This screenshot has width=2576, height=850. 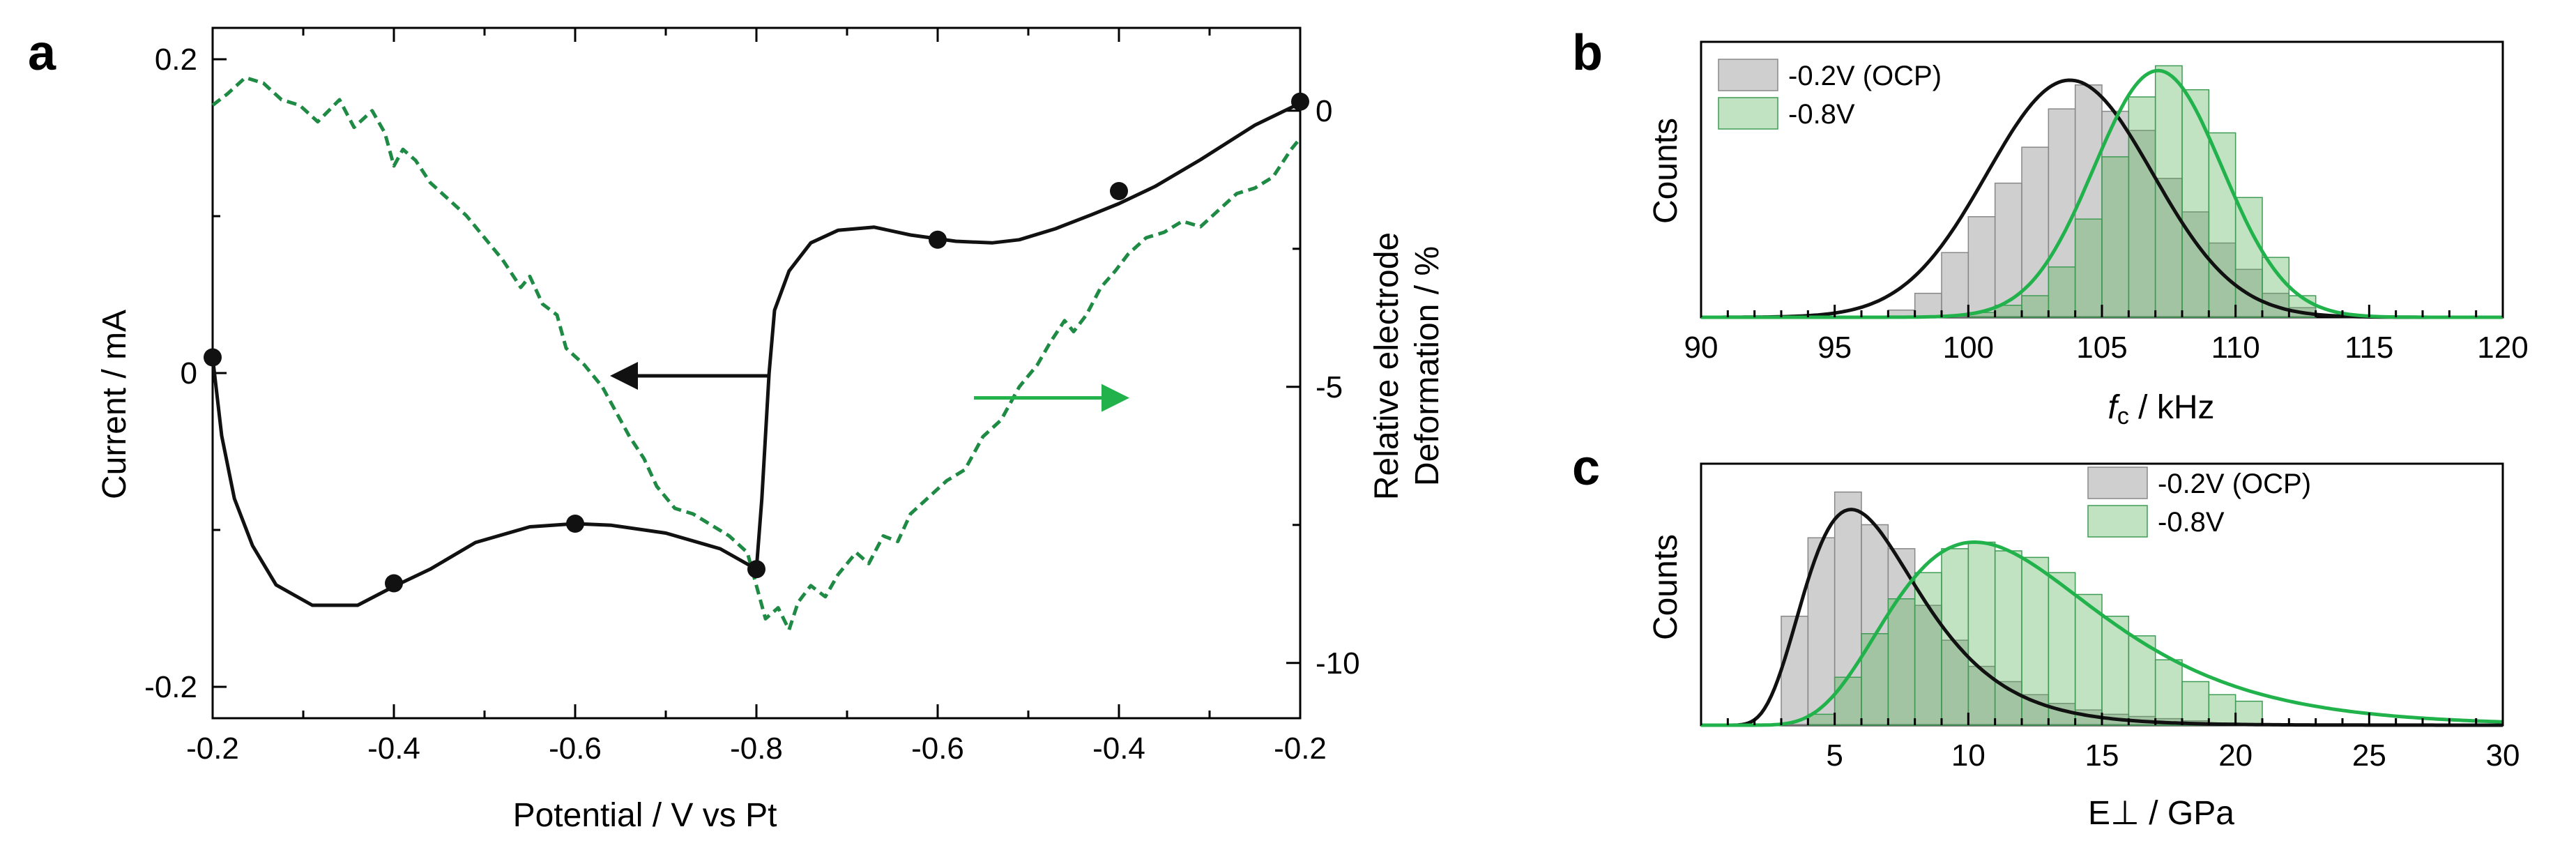 I want to click on panel-letter-b: b, so click(x=1587, y=53).